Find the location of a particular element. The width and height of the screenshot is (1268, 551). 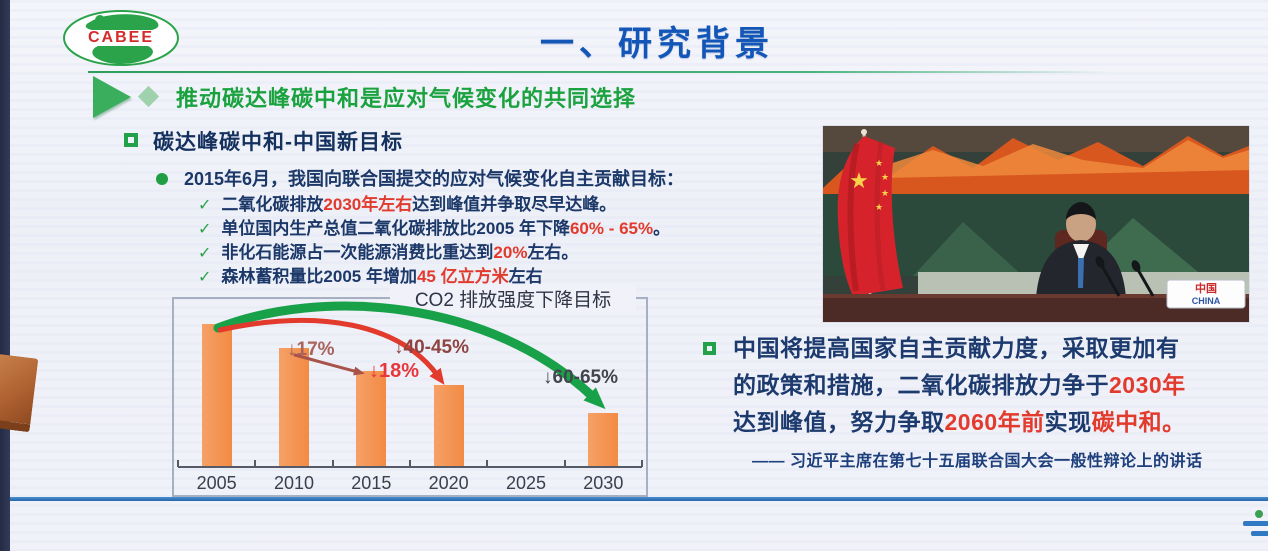

chart-title: CO2 排放强度下降目标 is located at coordinates (513, 298).